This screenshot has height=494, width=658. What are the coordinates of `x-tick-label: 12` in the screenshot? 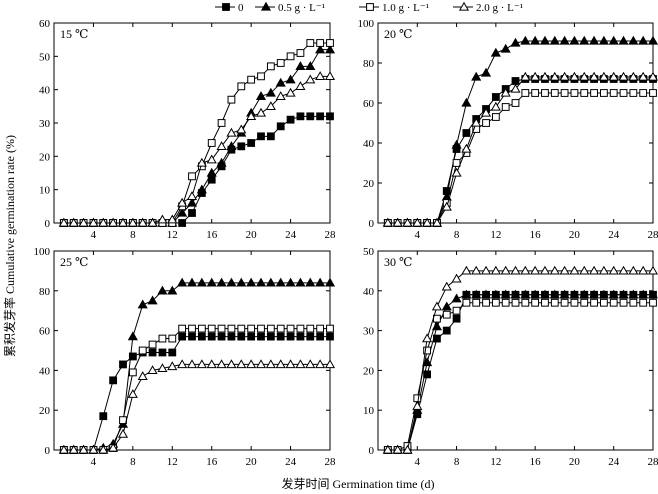 It's located at (495, 235).